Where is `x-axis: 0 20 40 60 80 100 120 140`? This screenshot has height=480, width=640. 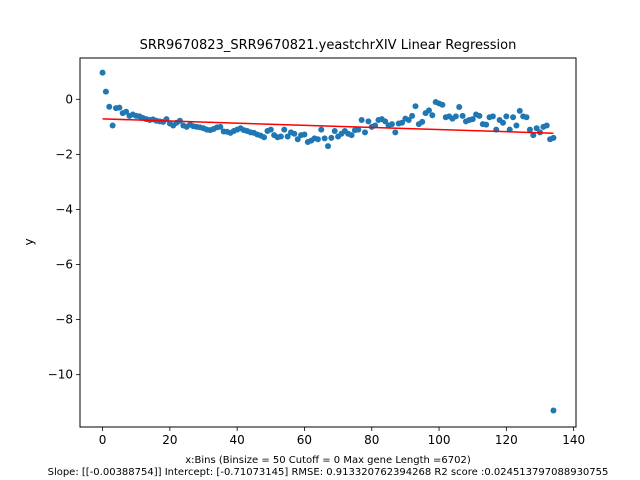
x-axis: 0 20 40 60 80 100 120 140 is located at coordinates (342, 437).